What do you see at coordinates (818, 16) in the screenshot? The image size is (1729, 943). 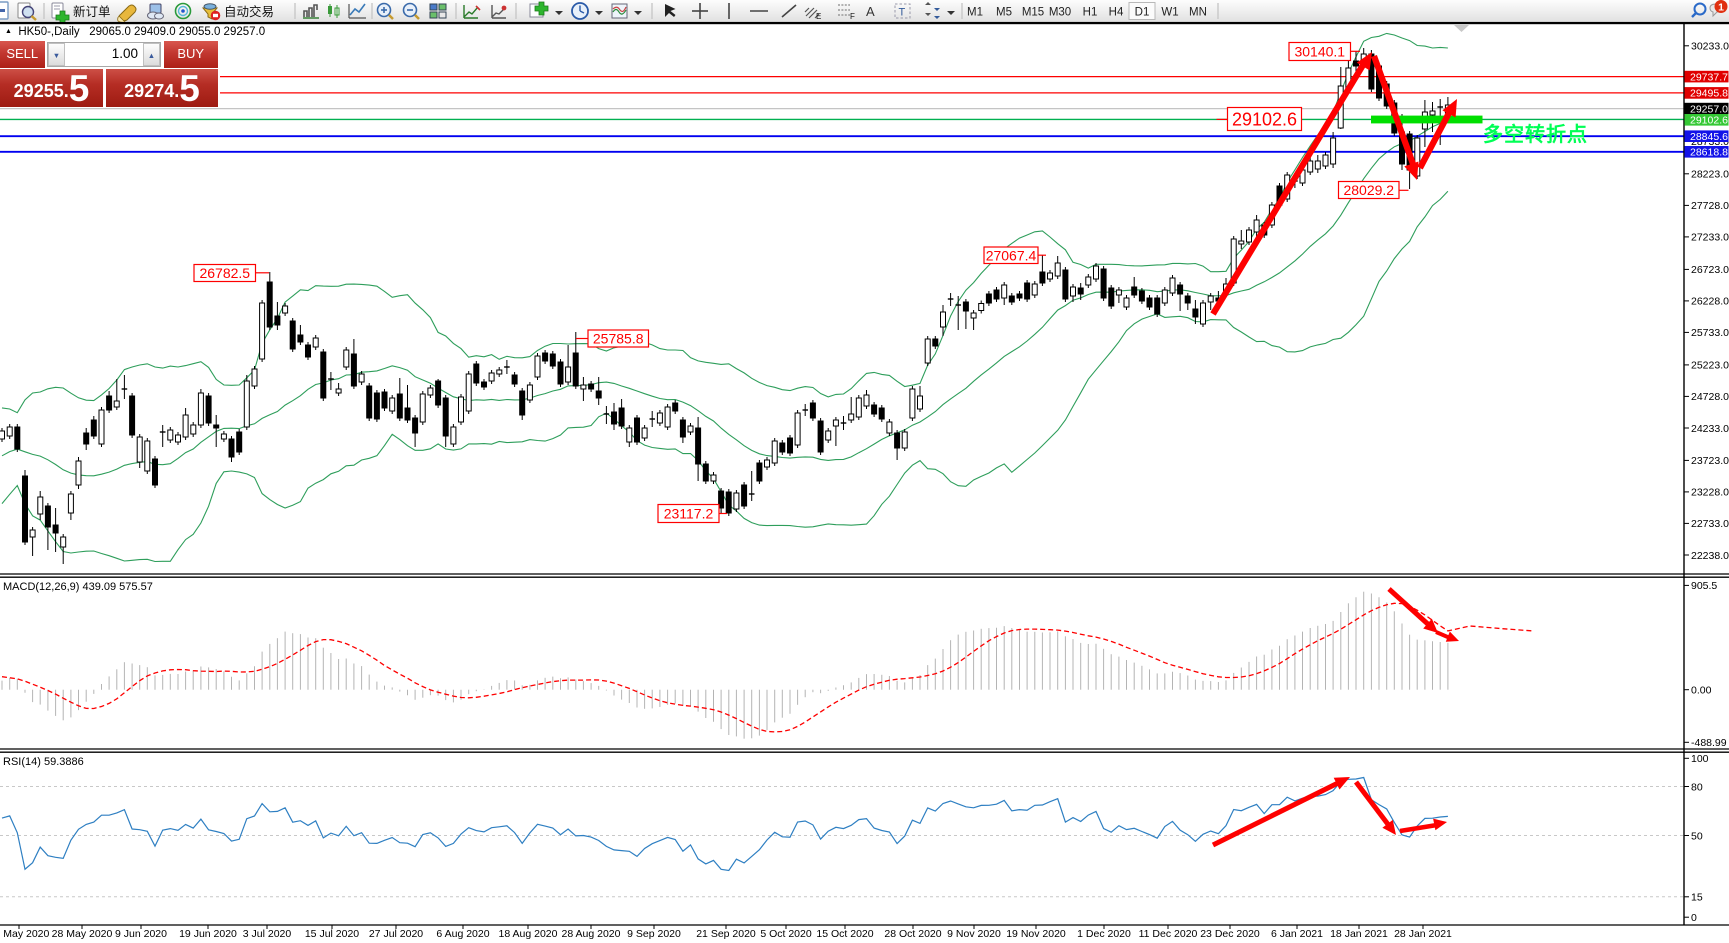 I see `svg-text: E` at bounding box center [818, 16].